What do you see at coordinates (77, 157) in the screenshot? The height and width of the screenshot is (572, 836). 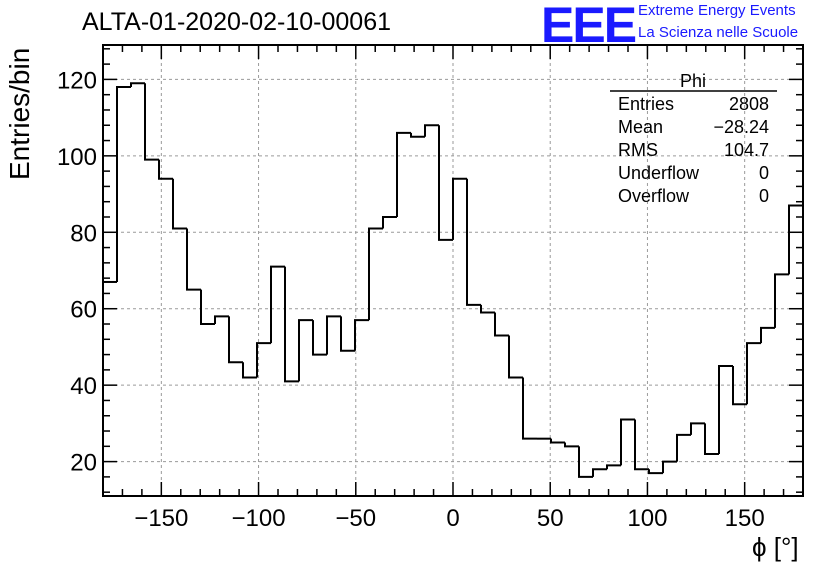 I see `y-tick-label: 100` at bounding box center [77, 157].